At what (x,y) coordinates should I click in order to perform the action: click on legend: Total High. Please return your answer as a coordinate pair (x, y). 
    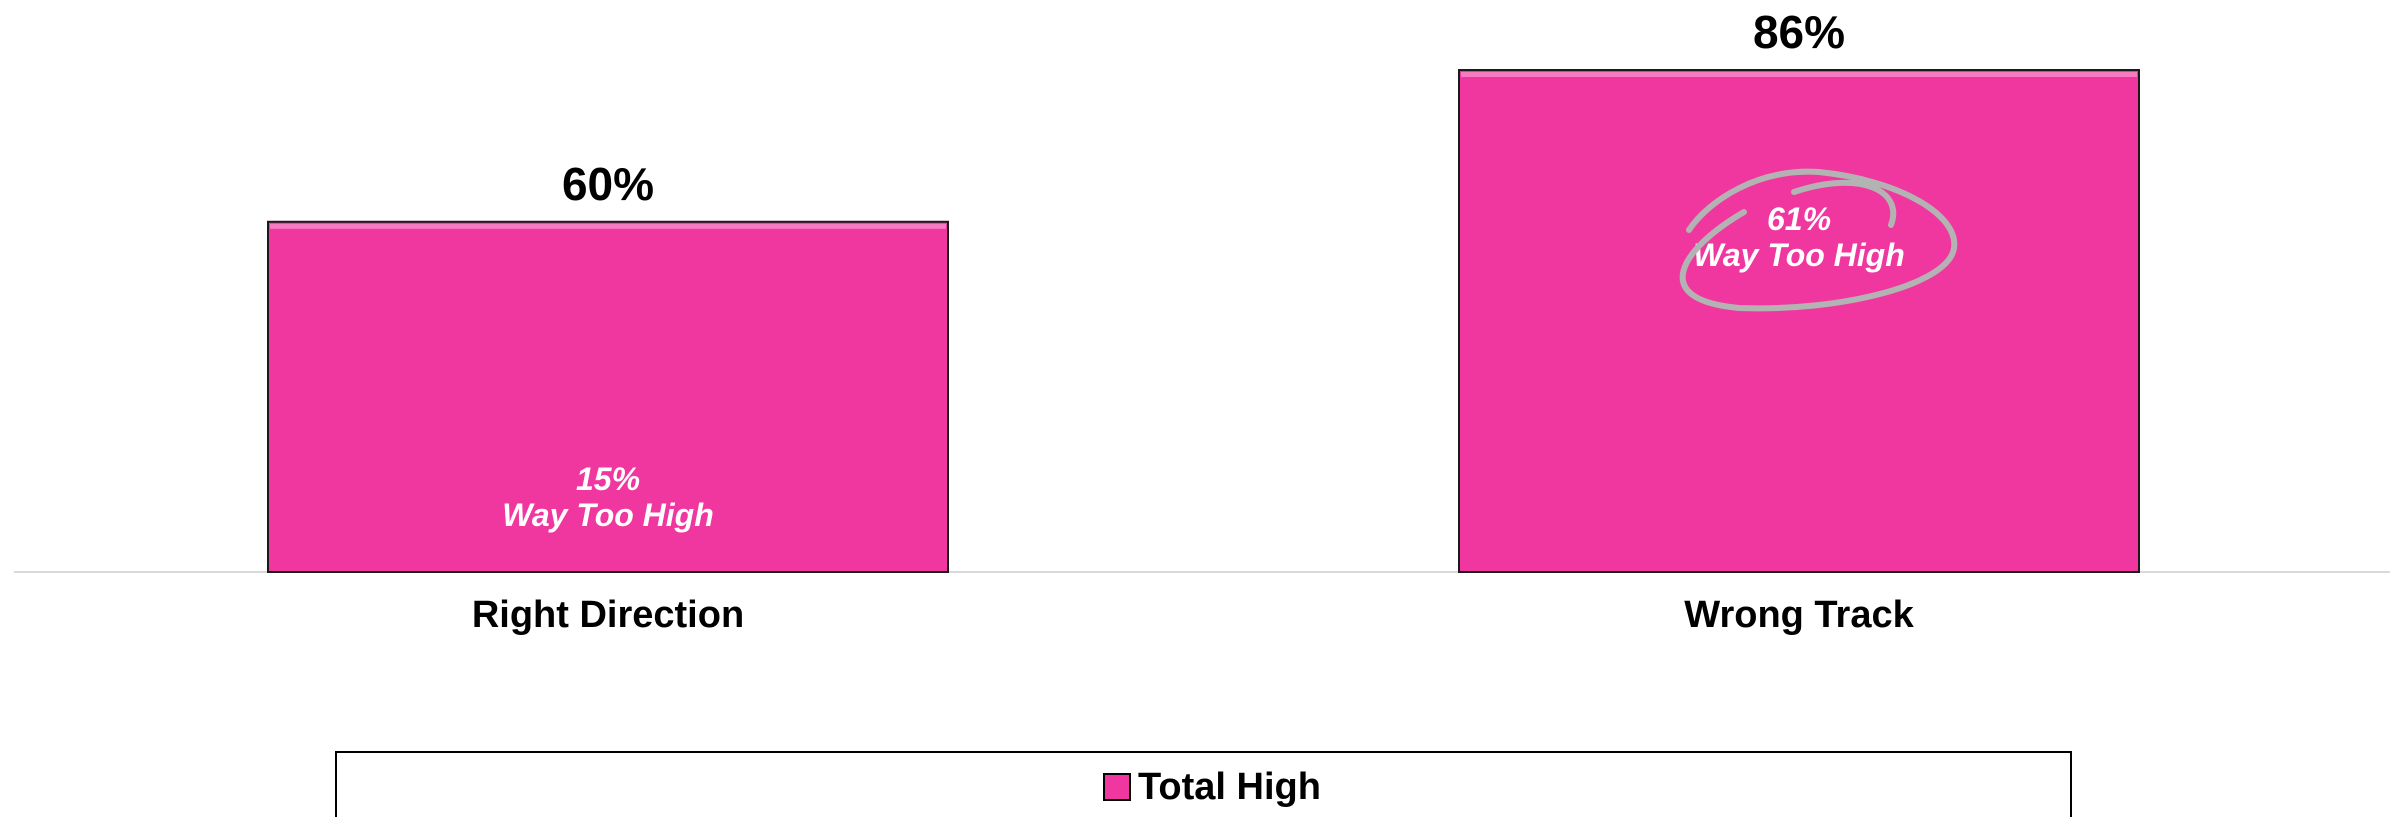
    Looking at the image, I should click on (1203, 784).